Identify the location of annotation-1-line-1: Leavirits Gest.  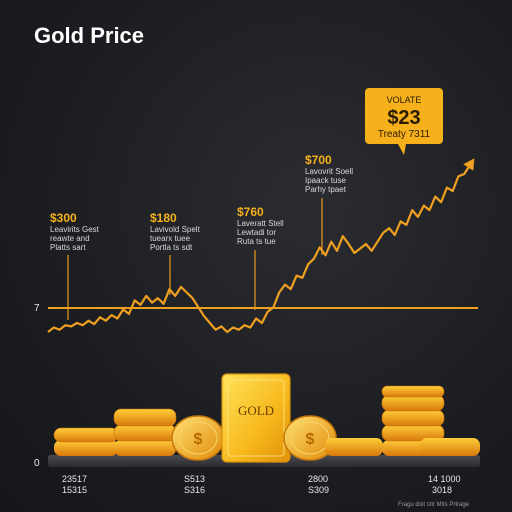
(75, 229).